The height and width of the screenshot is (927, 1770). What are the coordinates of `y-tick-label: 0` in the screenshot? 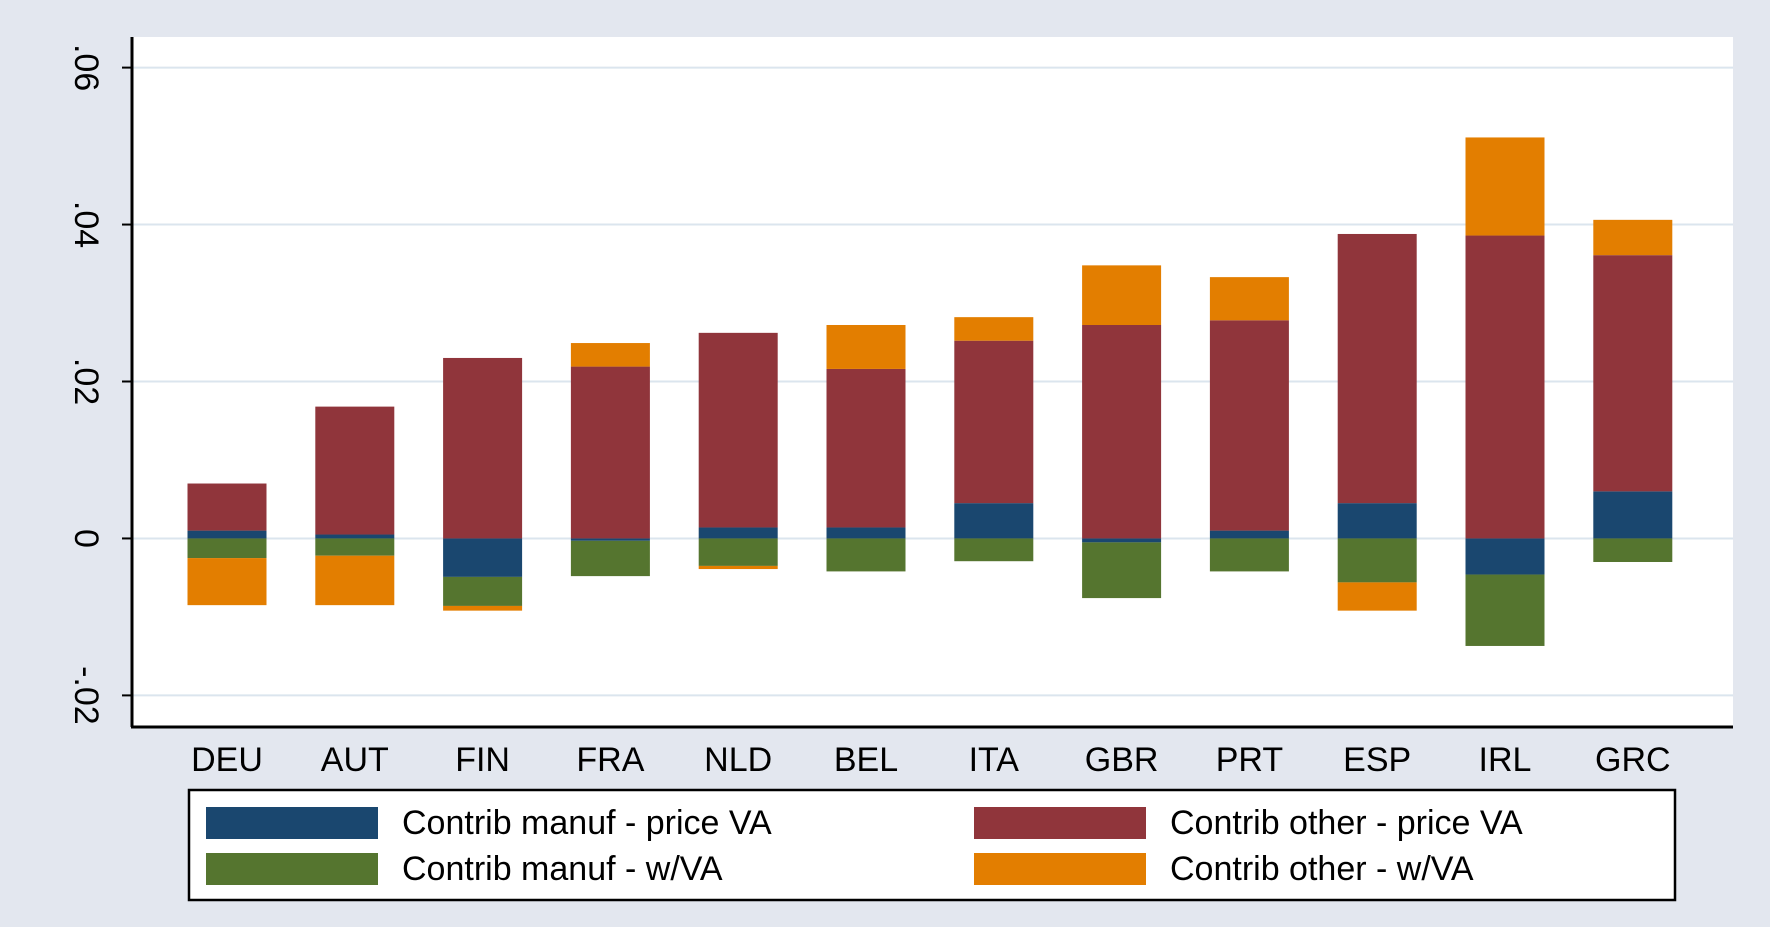 It's located at (86, 538).